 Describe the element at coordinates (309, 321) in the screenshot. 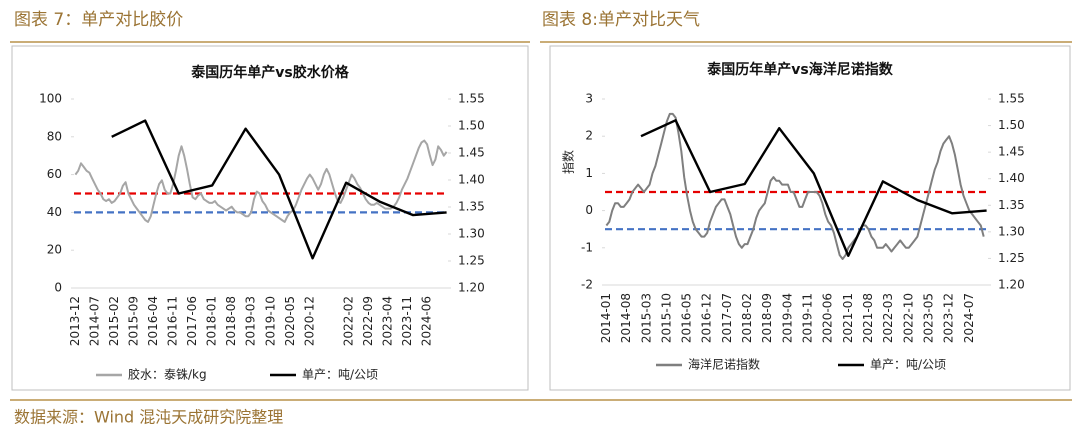

I see `x-tick-label: 2020-12` at that location.